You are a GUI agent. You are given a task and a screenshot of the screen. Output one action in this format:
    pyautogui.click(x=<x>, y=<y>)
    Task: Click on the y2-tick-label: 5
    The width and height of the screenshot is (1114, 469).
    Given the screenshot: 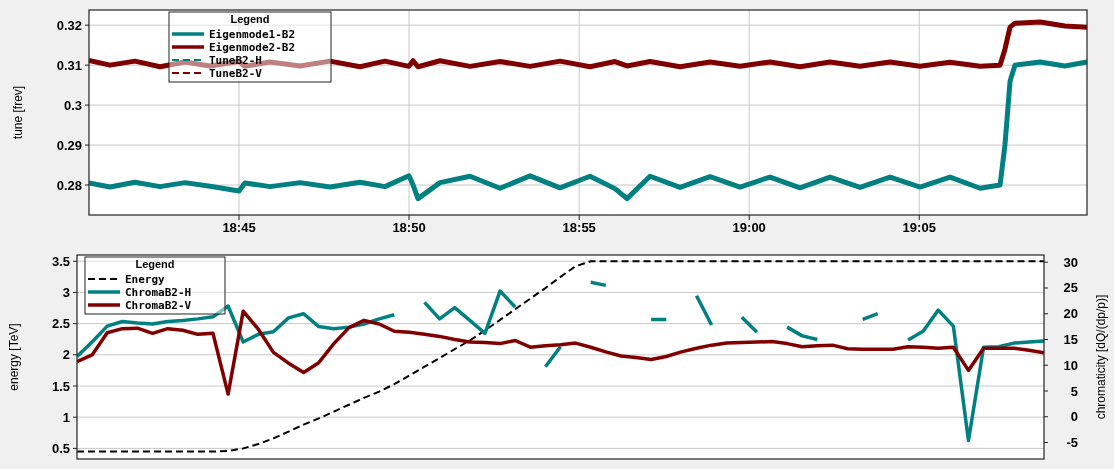 What is the action you would take?
    pyautogui.click(x=1074, y=391)
    